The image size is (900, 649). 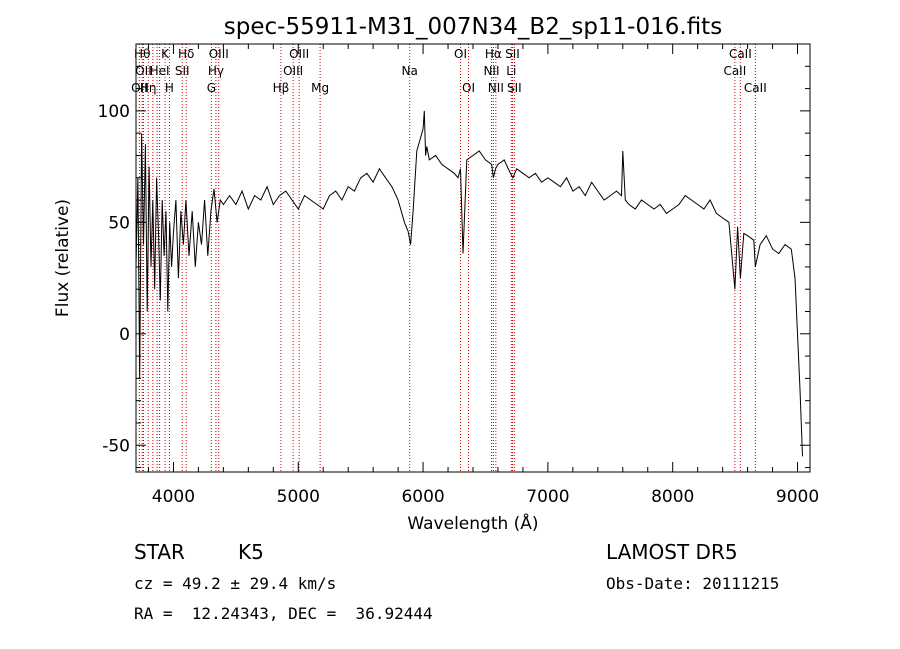 I want to click on x-tick-label: 9000, so click(x=797, y=497).